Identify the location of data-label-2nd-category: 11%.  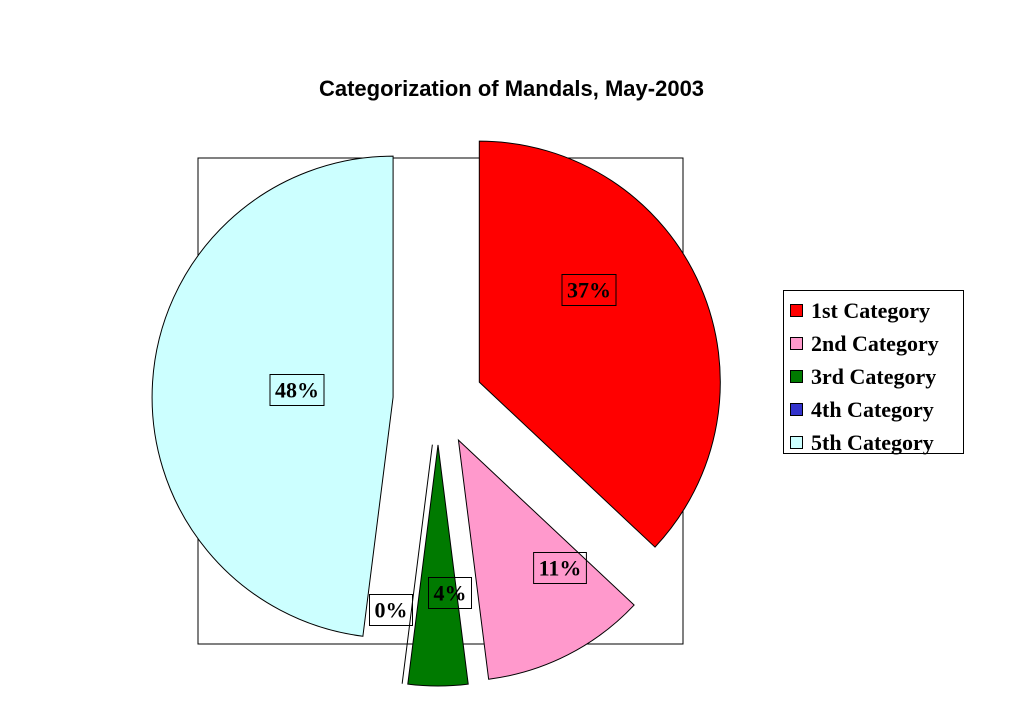
(560, 568).